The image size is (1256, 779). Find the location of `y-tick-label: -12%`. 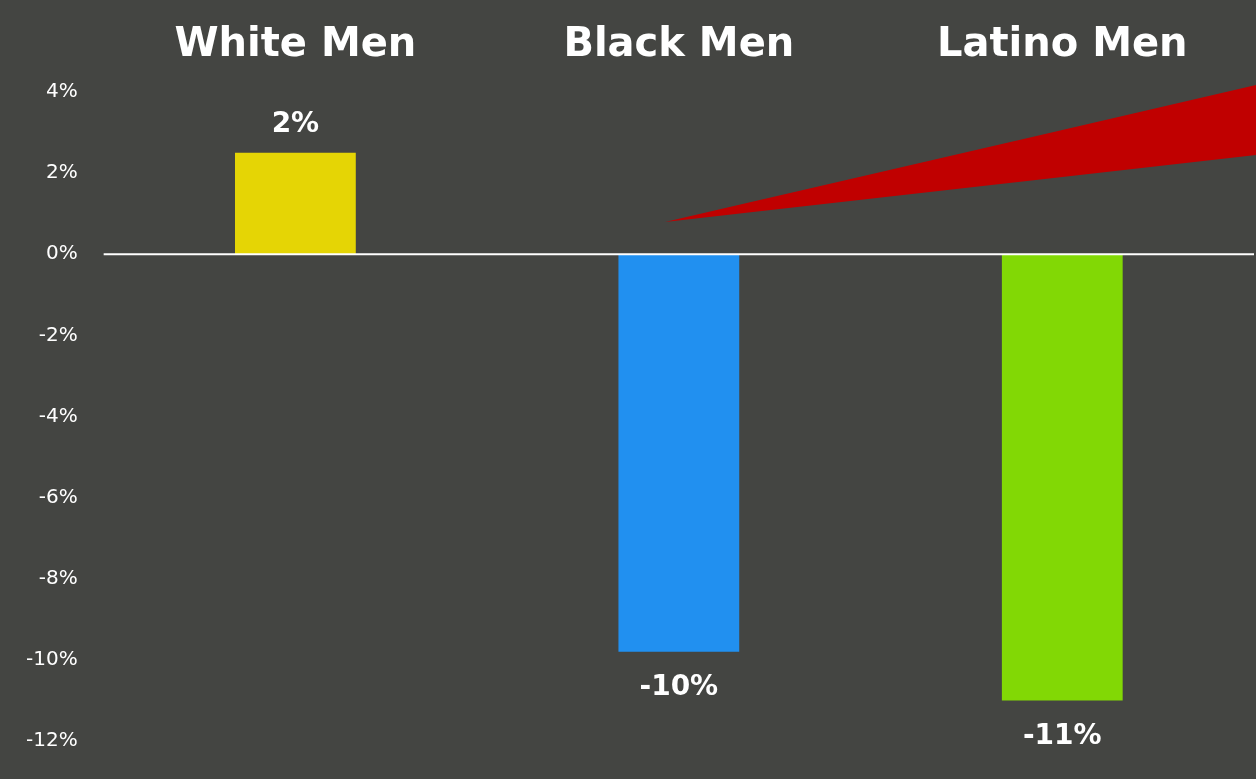

y-tick-label: -12% is located at coordinates (52, 739).